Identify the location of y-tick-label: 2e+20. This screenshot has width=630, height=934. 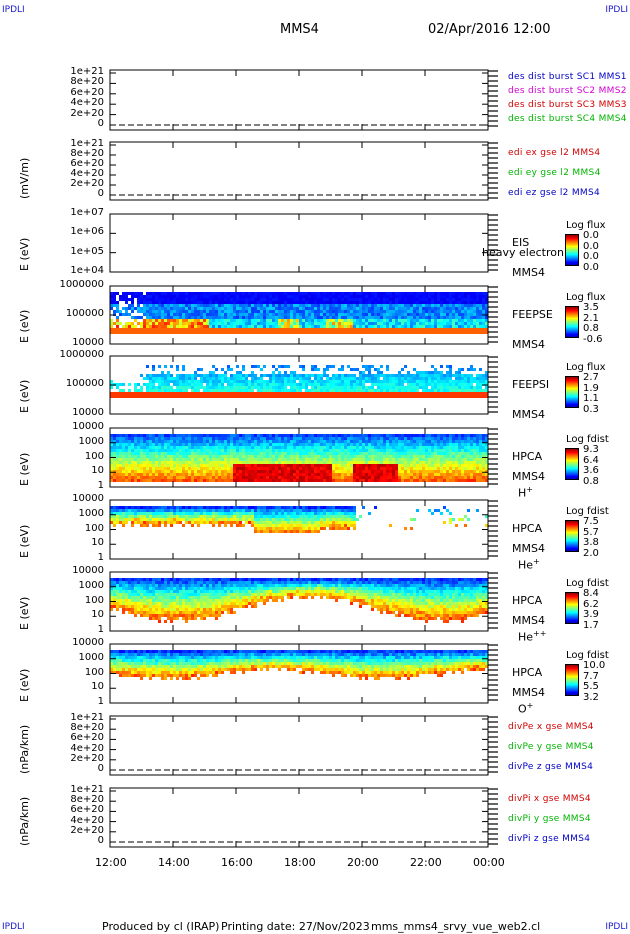
(87, 113).